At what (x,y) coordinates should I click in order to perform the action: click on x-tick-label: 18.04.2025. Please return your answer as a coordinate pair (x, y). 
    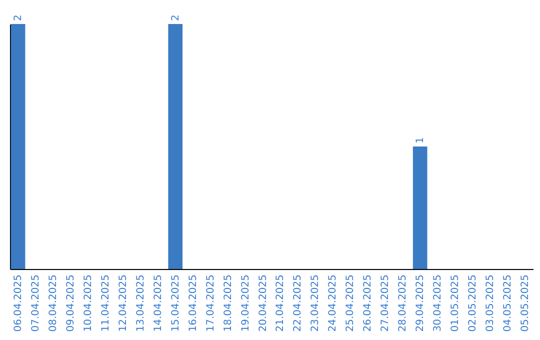
    Looking at the image, I should click on (228, 303).